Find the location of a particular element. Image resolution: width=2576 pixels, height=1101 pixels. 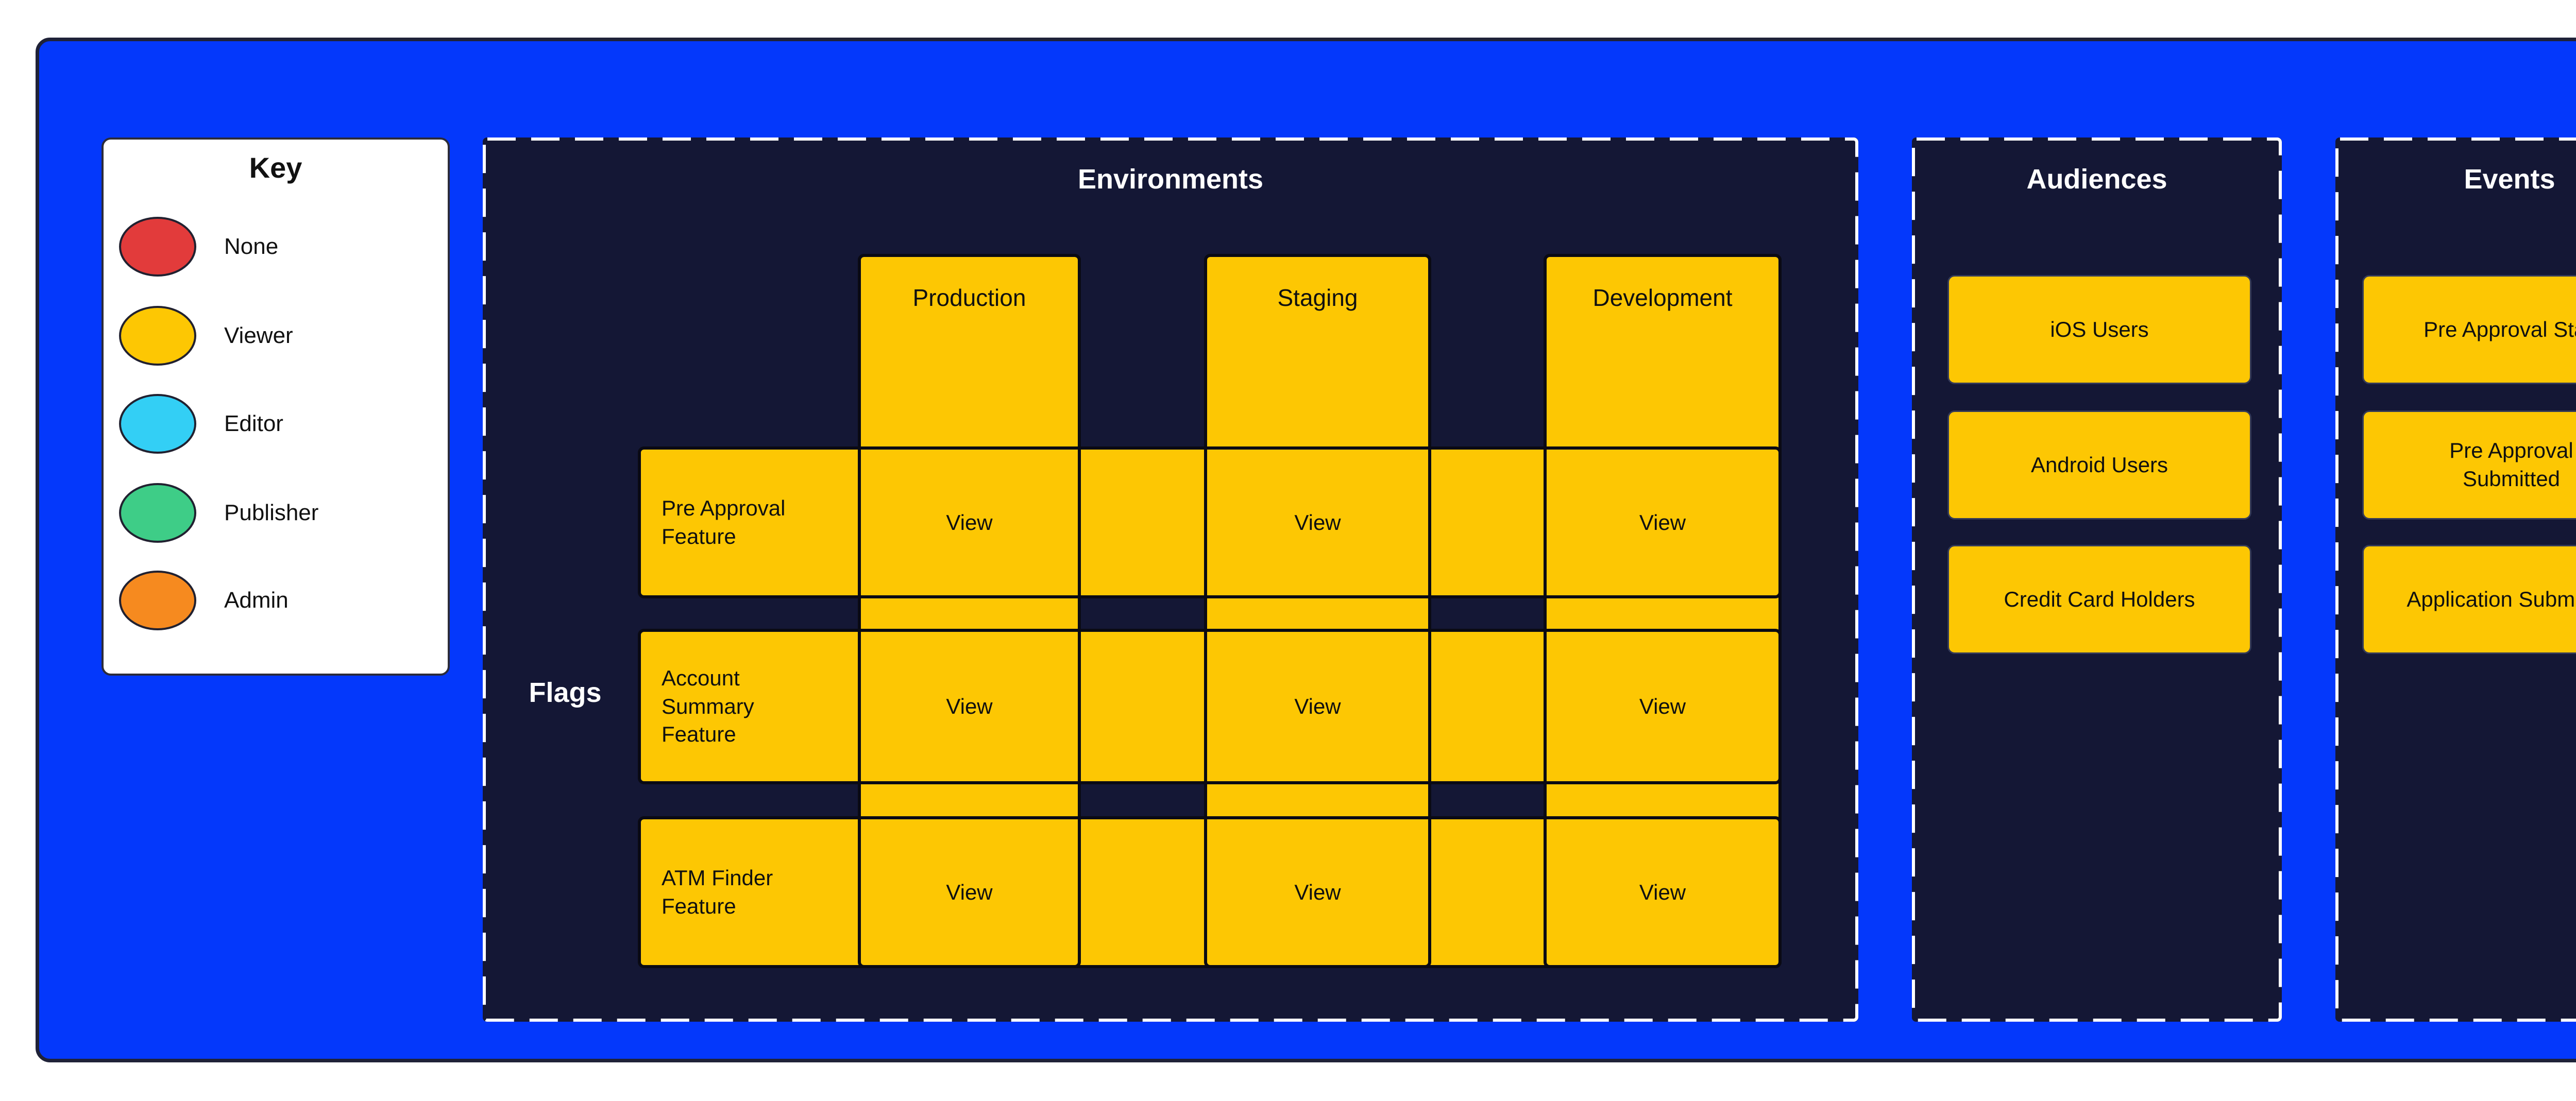

account-summary-feature-row: Account Summary Feature is located at coordinates (1210, 706).